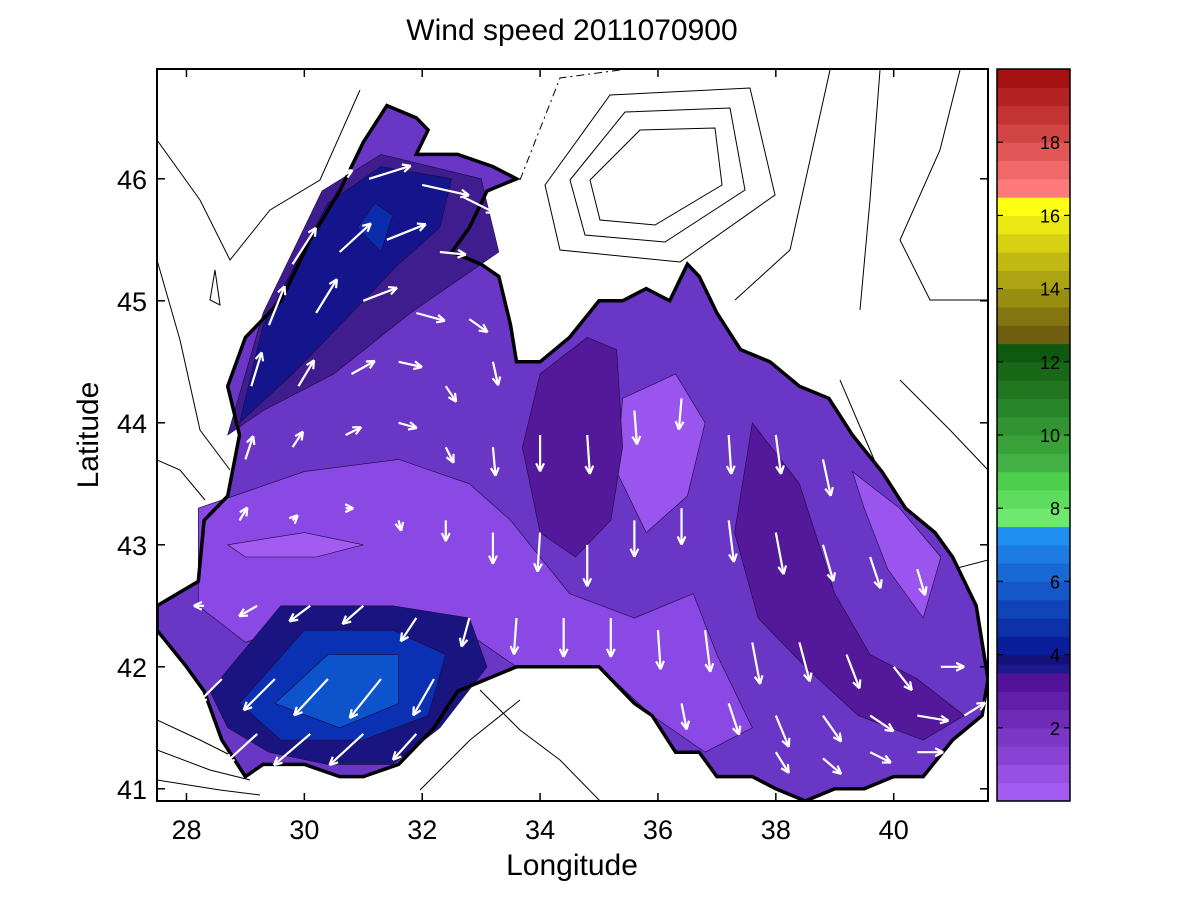 The image size is (1200, 900). I want to click on colorbar-tick-label: 6, so click(1055, 582).